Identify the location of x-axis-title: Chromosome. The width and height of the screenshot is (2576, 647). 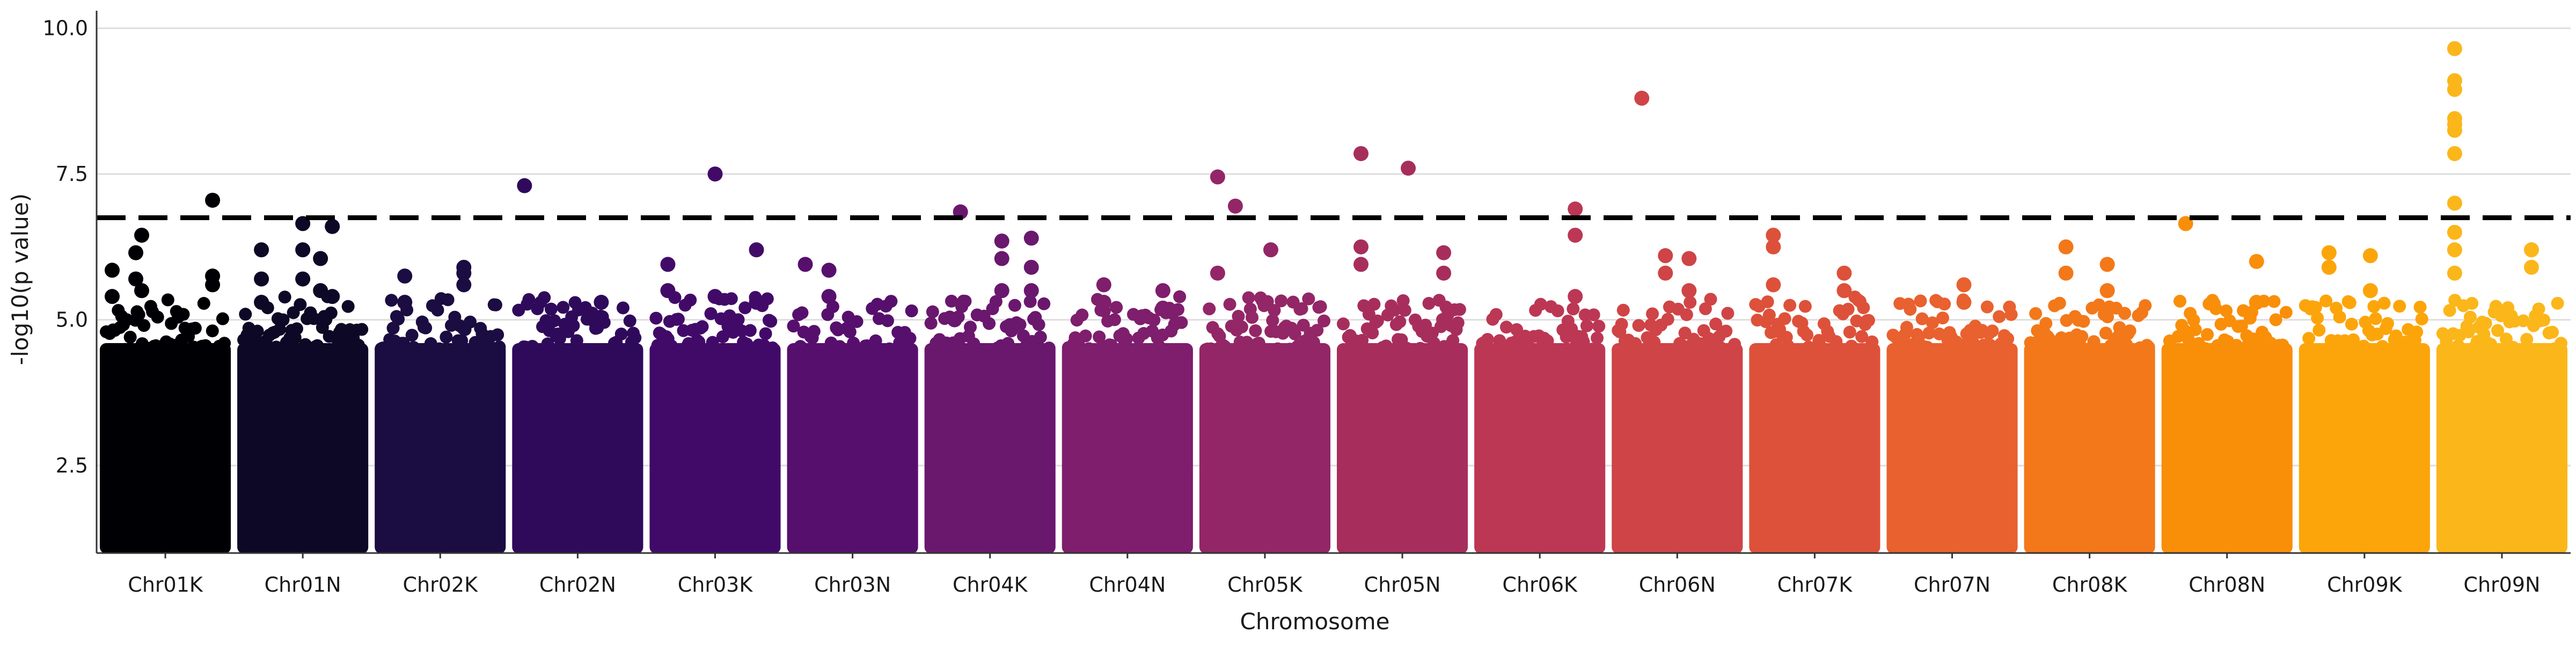
(1315, 621).